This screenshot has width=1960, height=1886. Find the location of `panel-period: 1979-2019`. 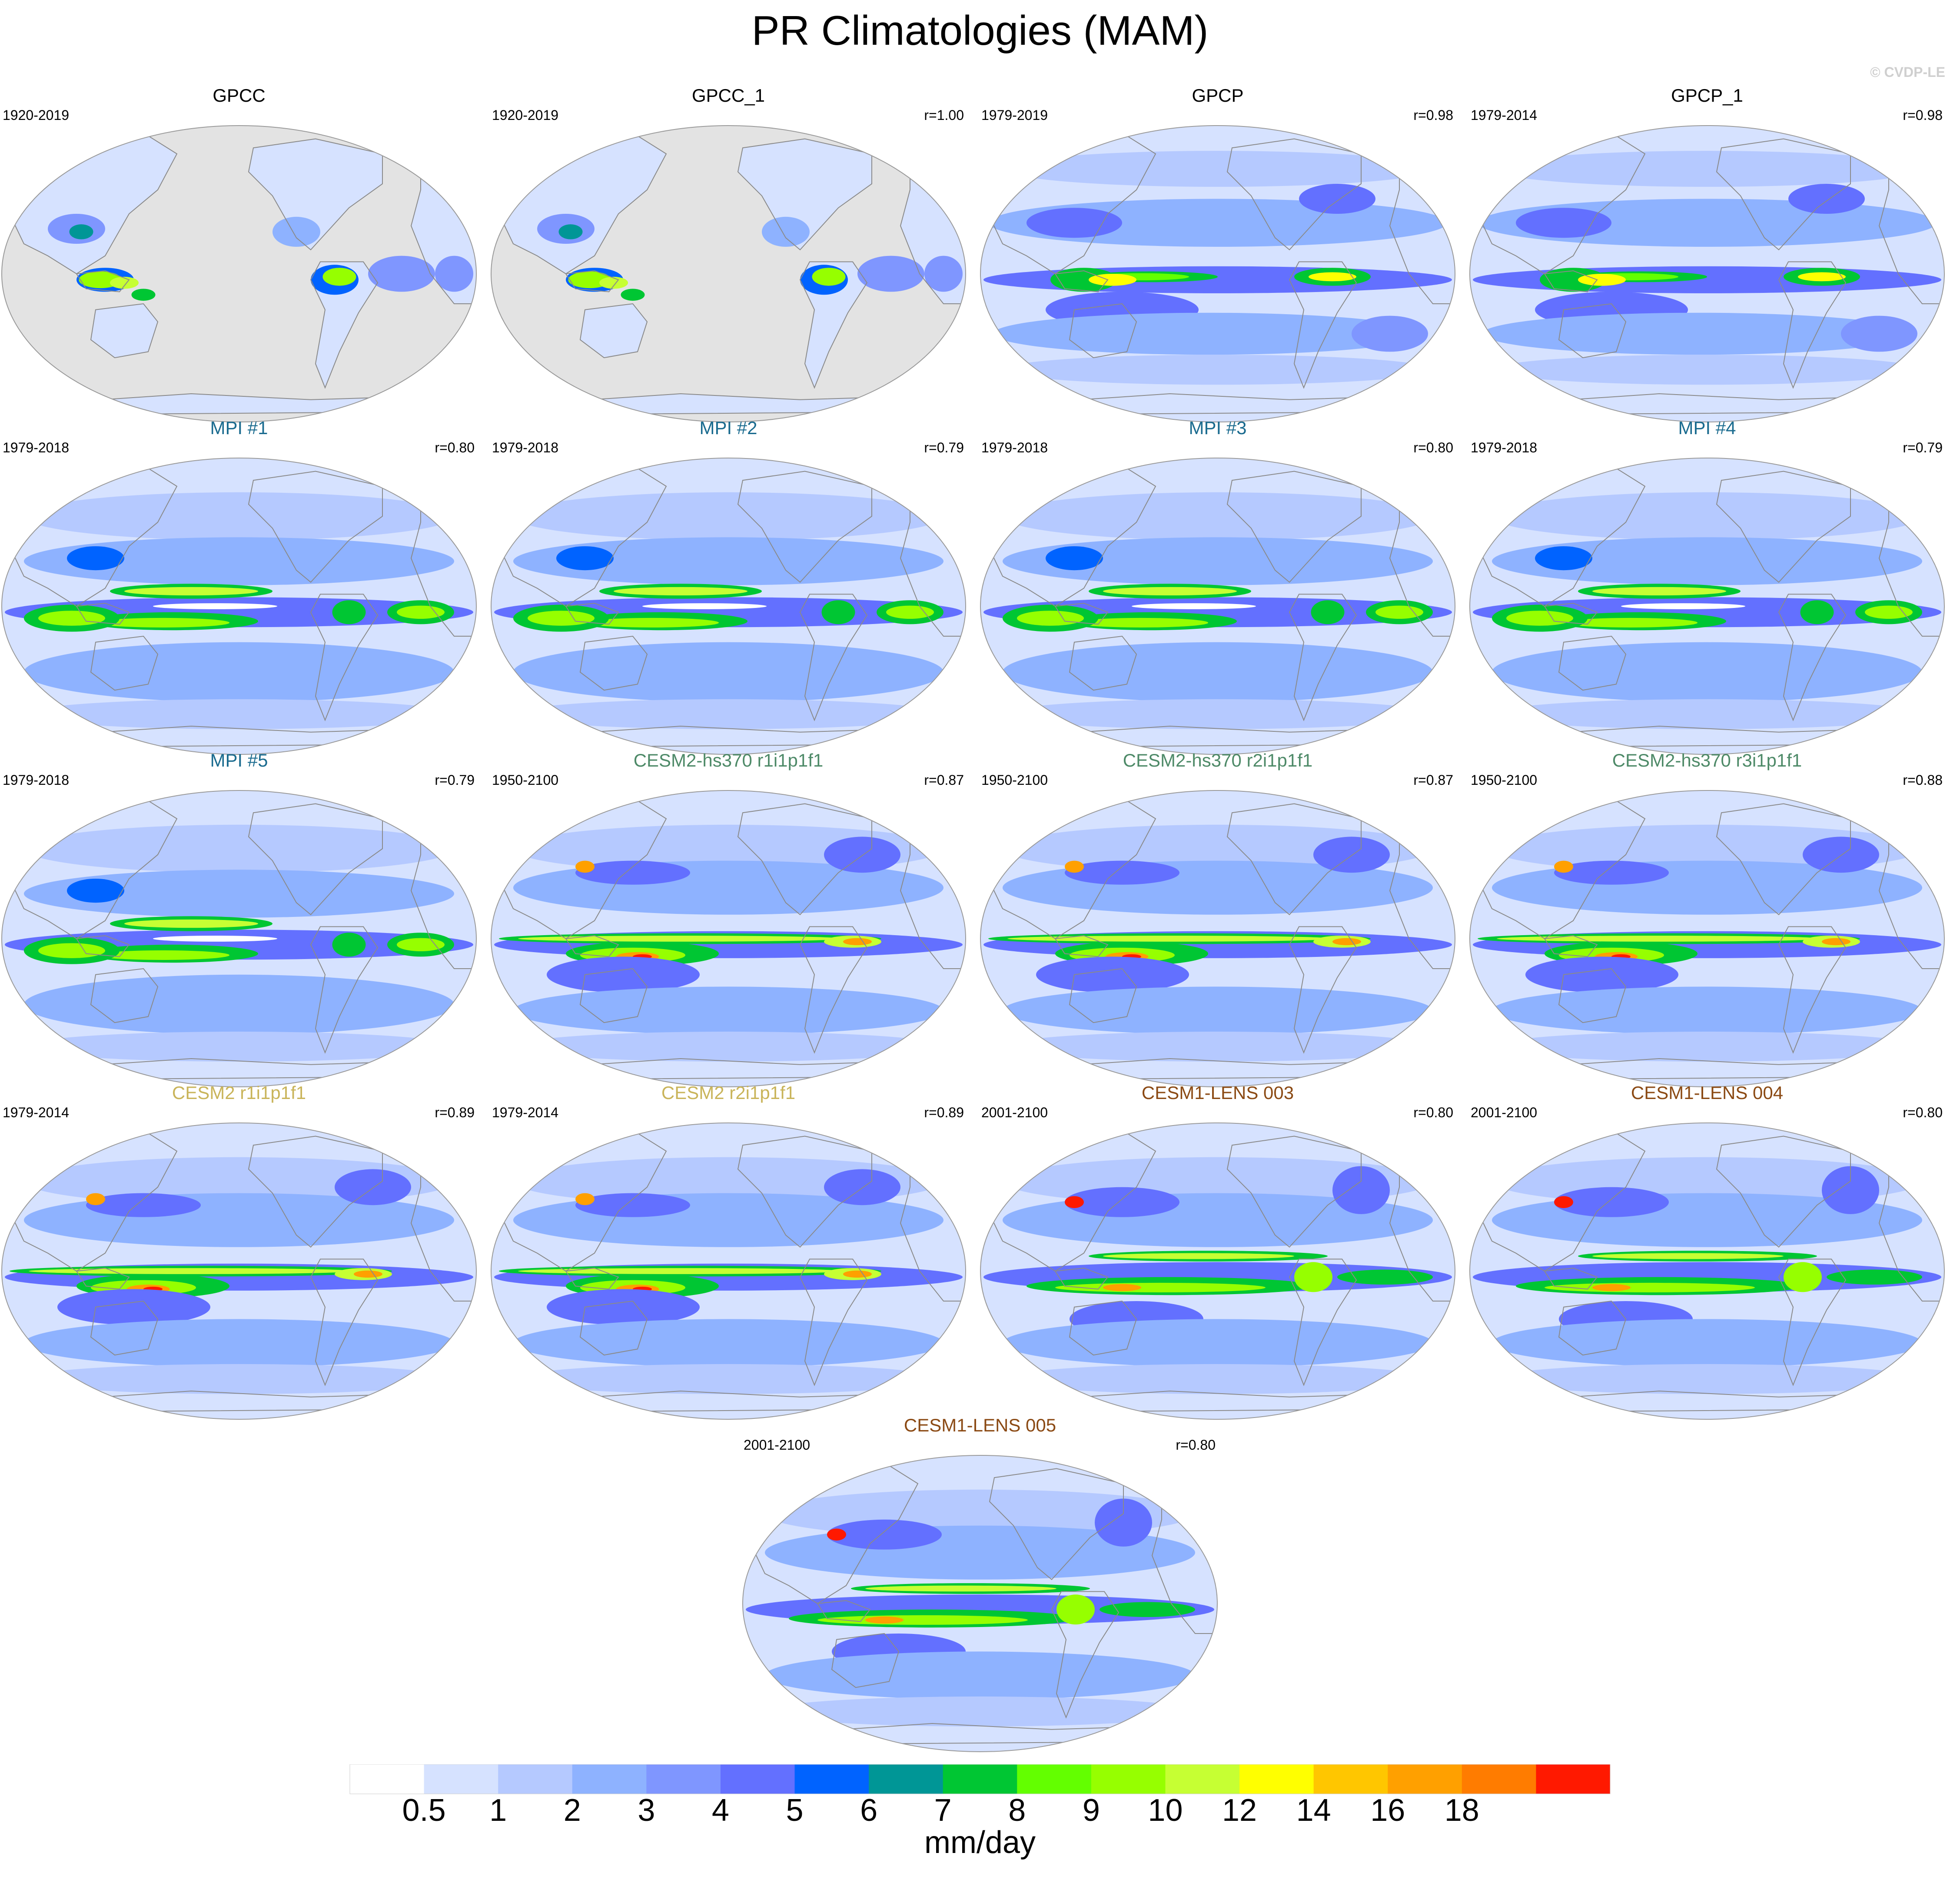

panel-period: 1979-2019 is located at coordinates (1014, 115).